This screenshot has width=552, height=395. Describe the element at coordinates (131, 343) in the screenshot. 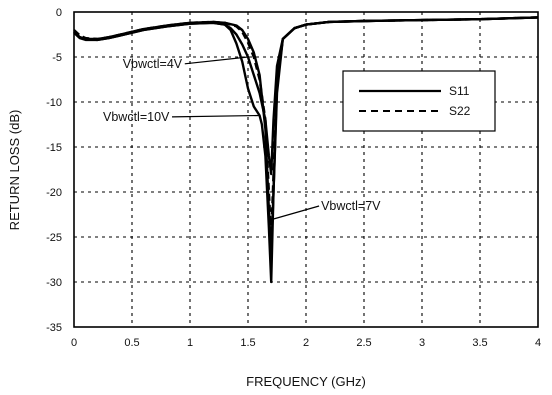

I see `x-tick-label: 0.5` at that location.